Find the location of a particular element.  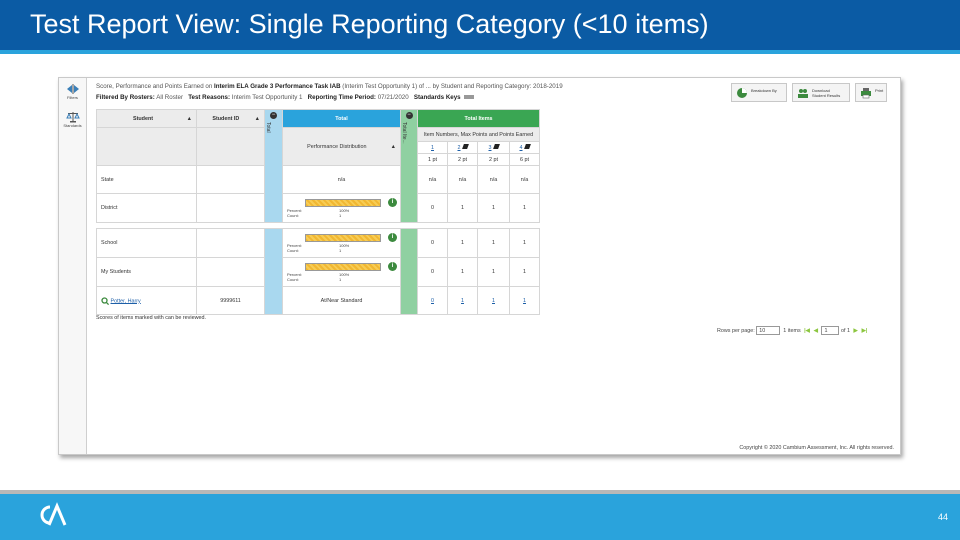

standards-keys-label: Standards Keys is located at coordinates (437, 97).